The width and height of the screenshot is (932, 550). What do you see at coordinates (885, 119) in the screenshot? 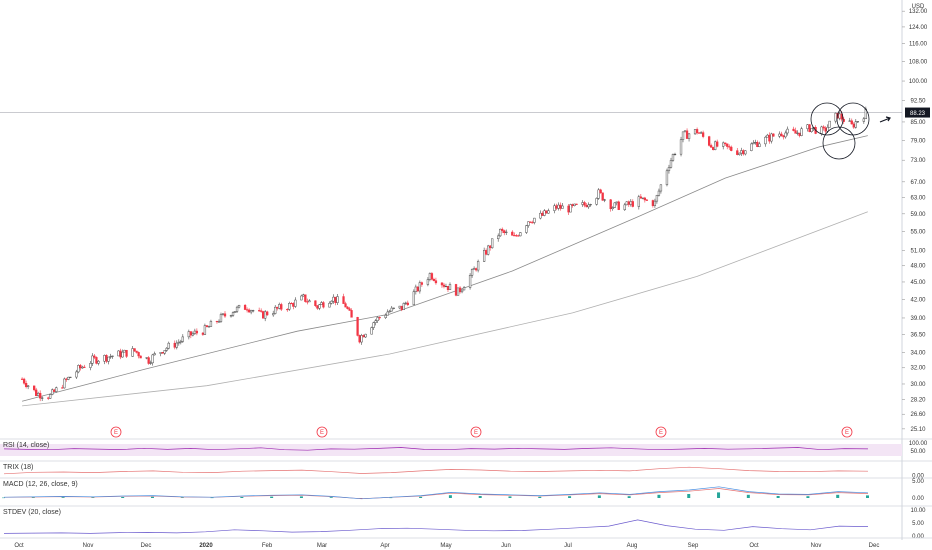
I see `arrow-icon` at bounding box center [885, 119].